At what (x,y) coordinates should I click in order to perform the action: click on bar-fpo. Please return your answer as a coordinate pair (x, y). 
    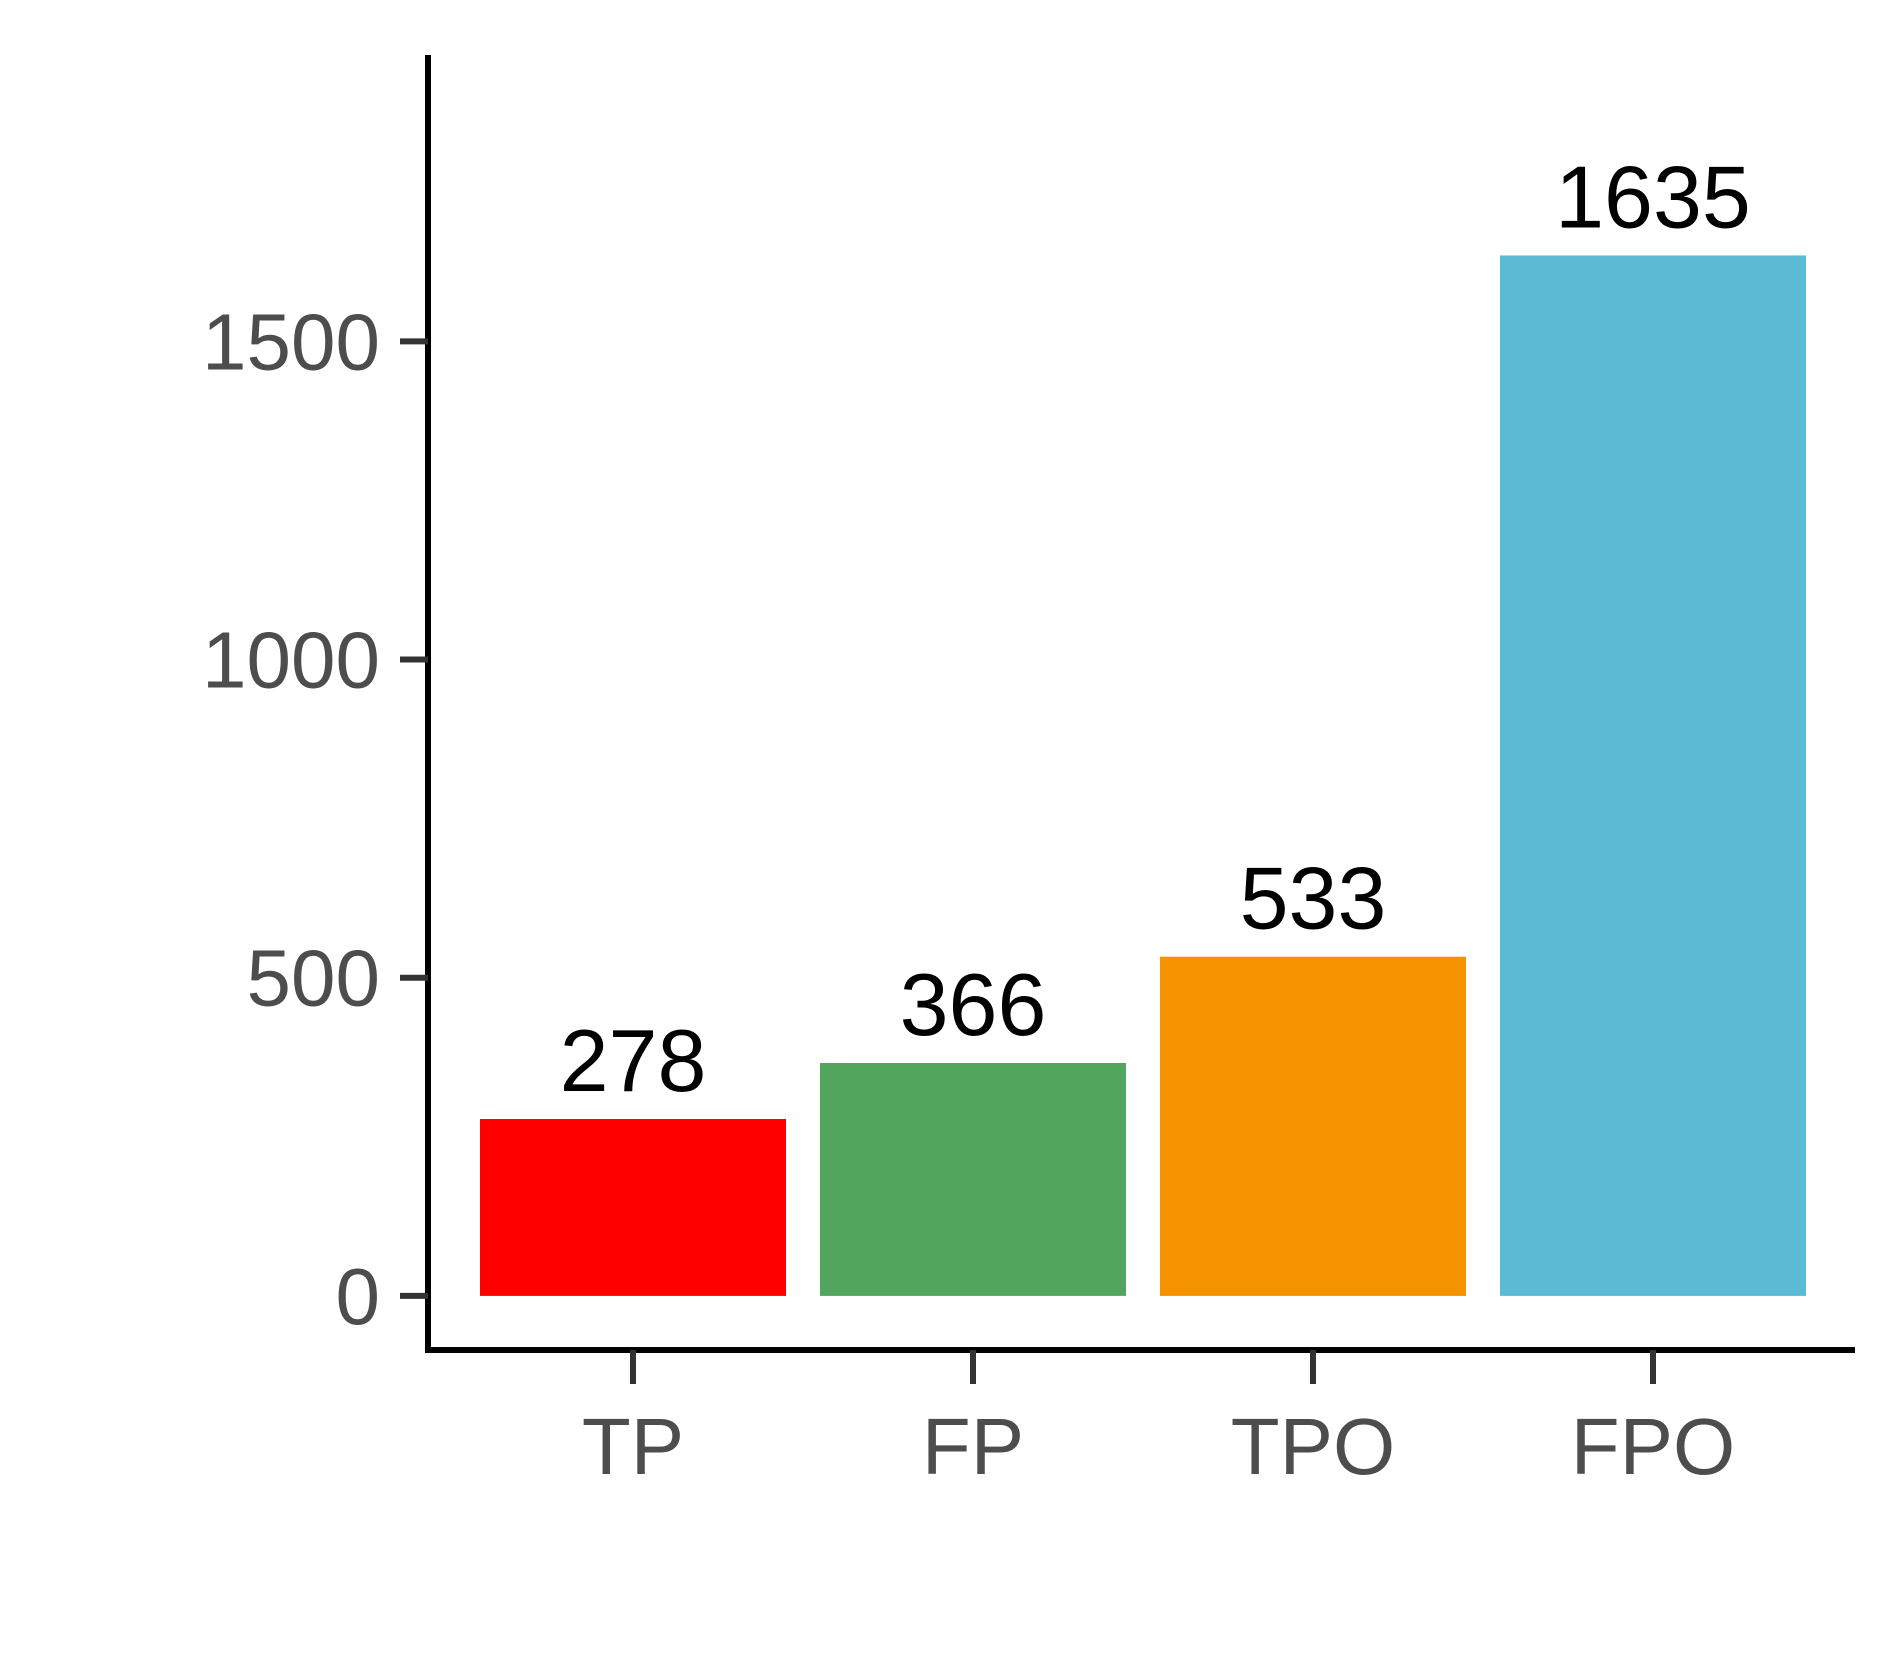
    Looking at the image, I should click on (1653, 775).